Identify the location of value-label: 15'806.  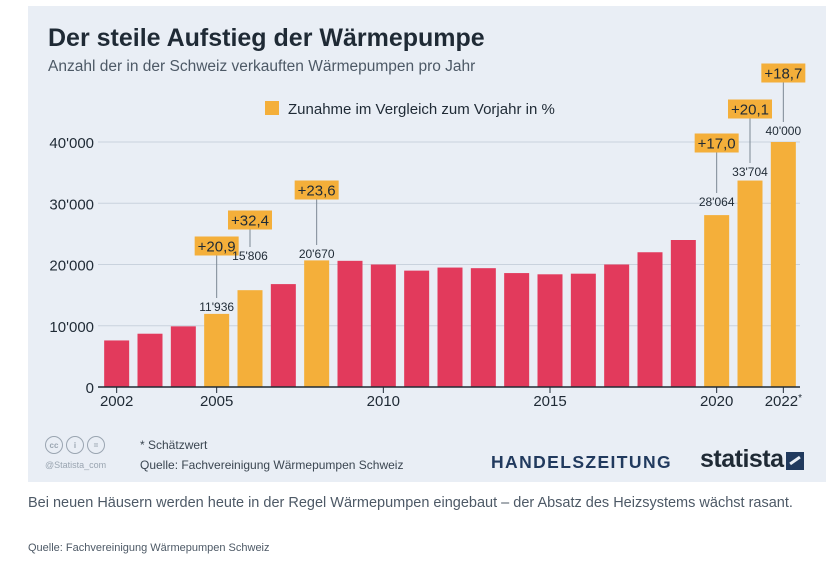
(250, 256).